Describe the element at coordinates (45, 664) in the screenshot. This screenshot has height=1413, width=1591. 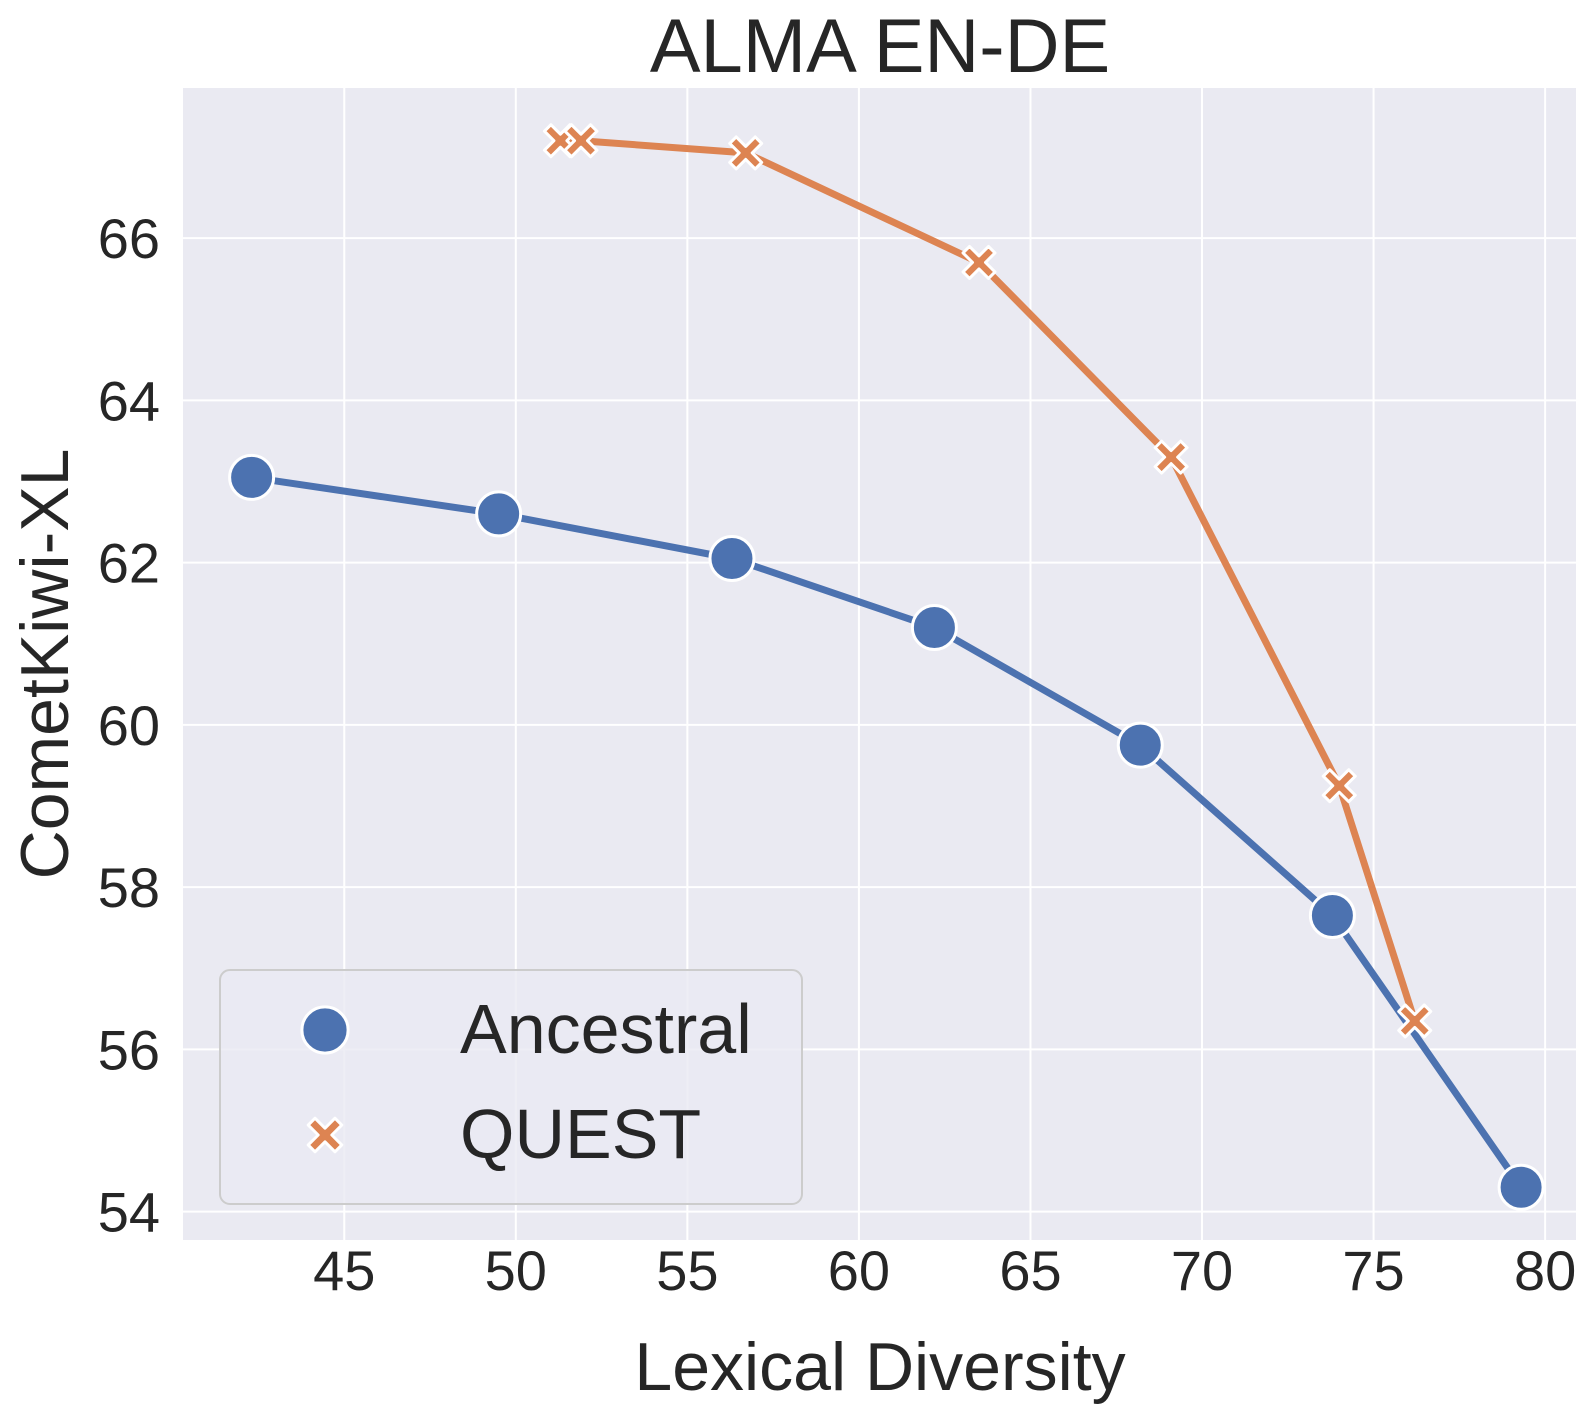
I see `y-axis-label: CometKiwi-XL` at that location.